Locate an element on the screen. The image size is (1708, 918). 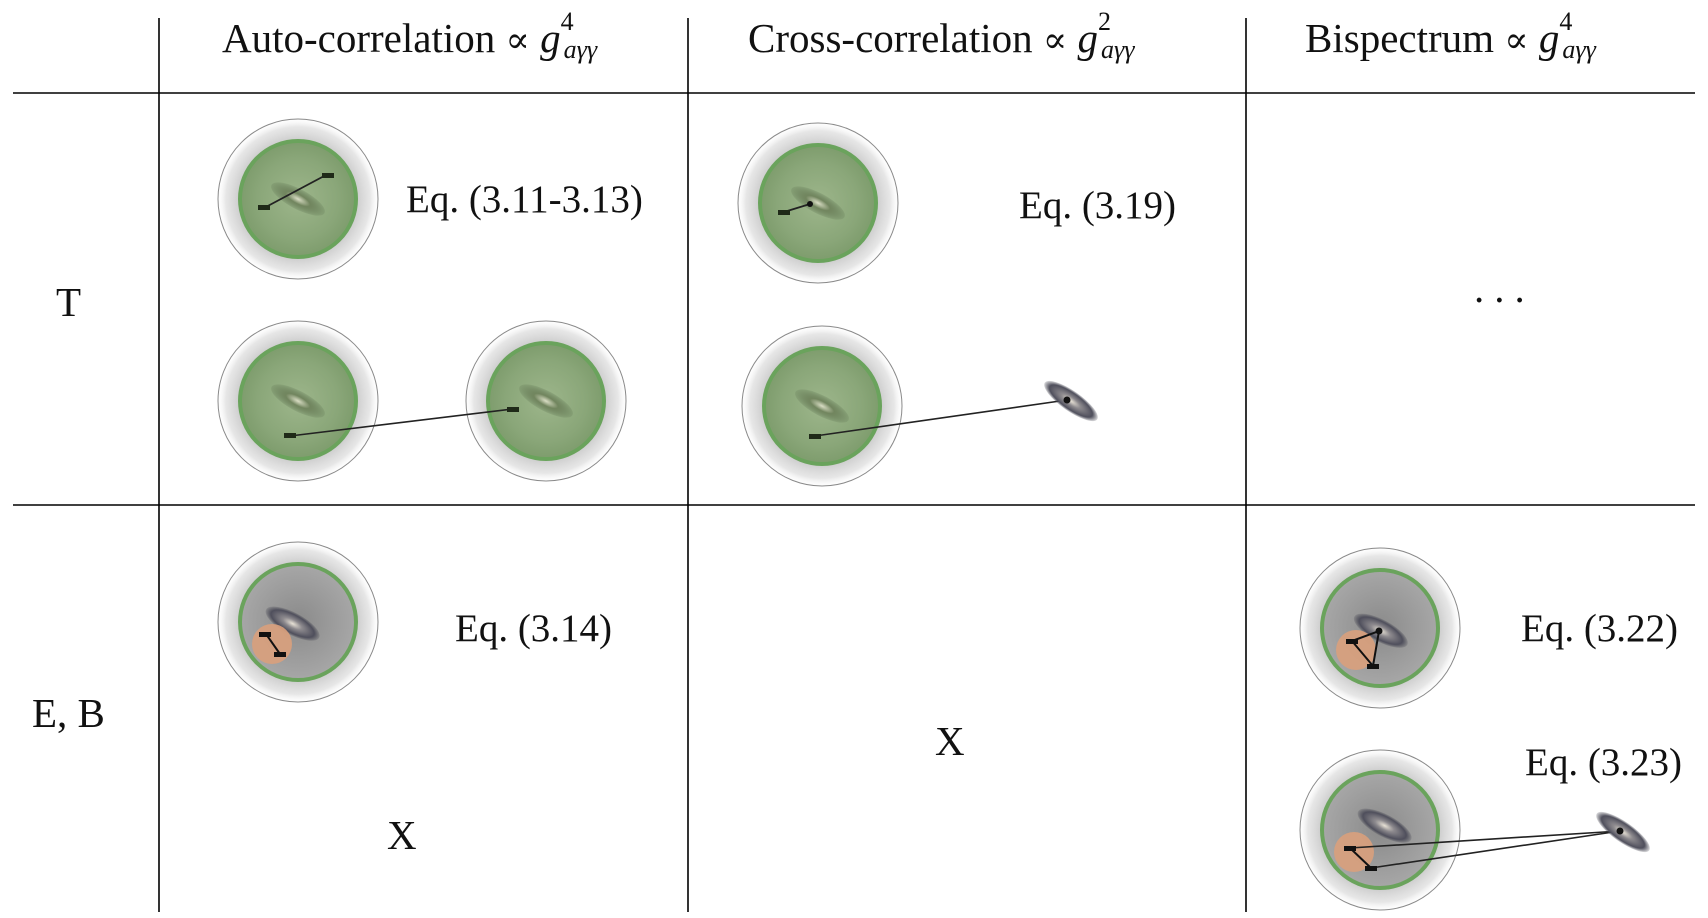
not-applicable-eb-auto: X is located at coordinates (402, 835).